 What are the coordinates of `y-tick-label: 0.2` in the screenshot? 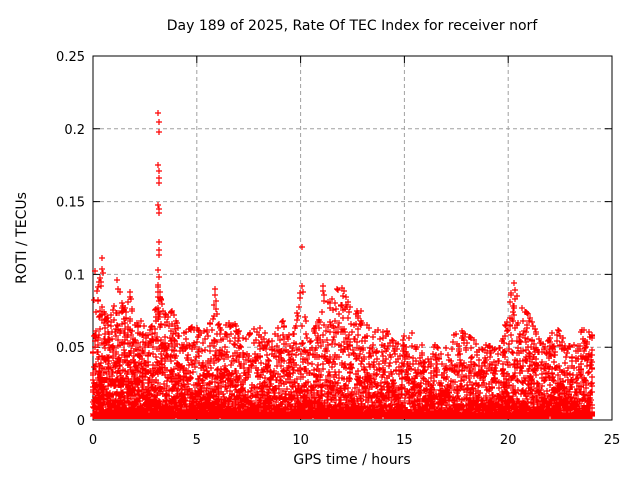 It's located at (74, 130).